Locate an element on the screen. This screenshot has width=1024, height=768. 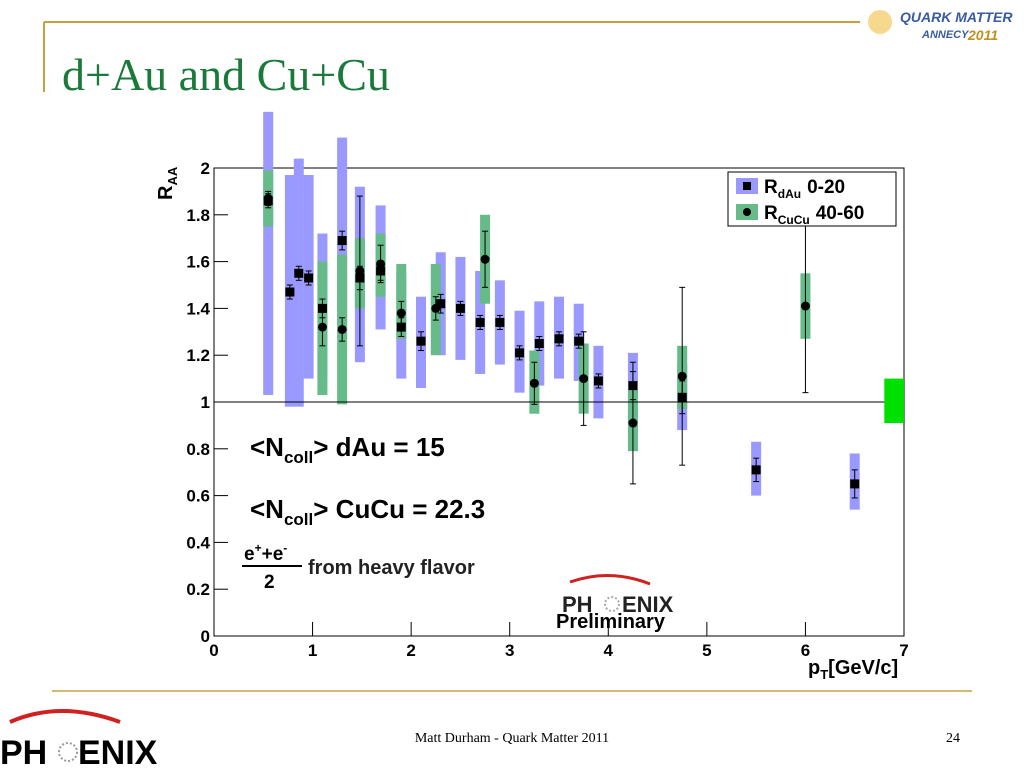
y-tick-label: 0.6 is located at coordinates (198, 496).